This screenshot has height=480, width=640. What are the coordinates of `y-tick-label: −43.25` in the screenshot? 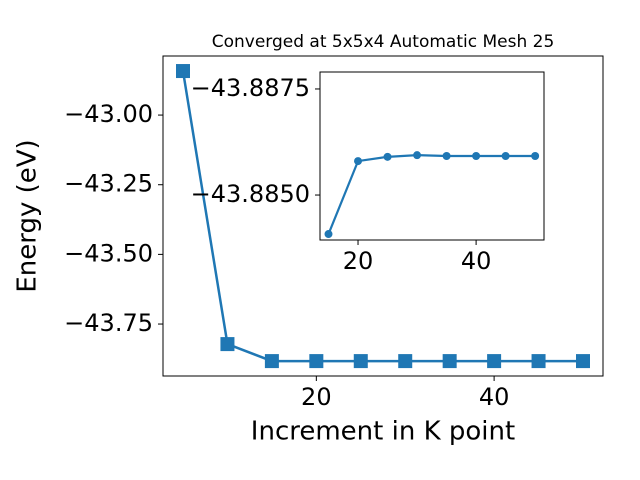 It's located at (108, 184).